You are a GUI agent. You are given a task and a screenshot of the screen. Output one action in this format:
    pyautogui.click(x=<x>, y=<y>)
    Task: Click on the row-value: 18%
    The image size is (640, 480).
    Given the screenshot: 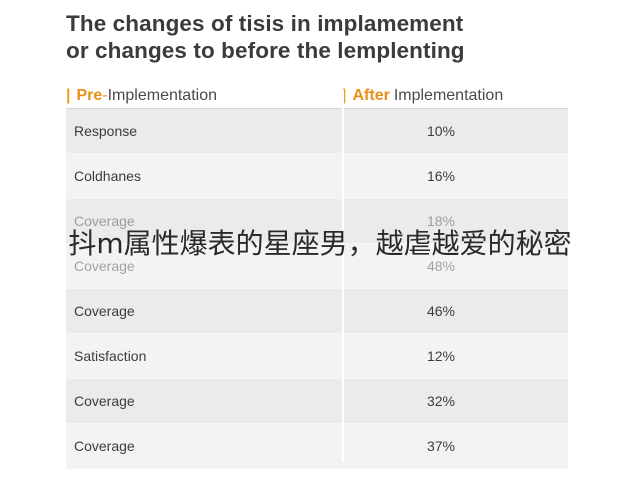 What is the action you would take?
    pyautogui.click(x=441, y=221)
    